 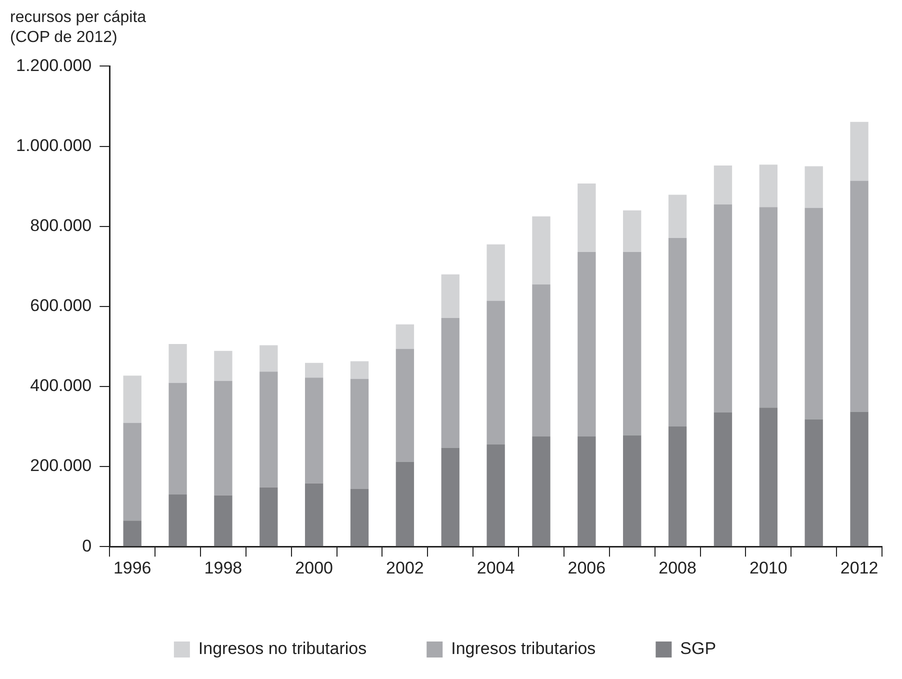 I want to click on x-tick-label: 2010, so click(x=769, y=568).